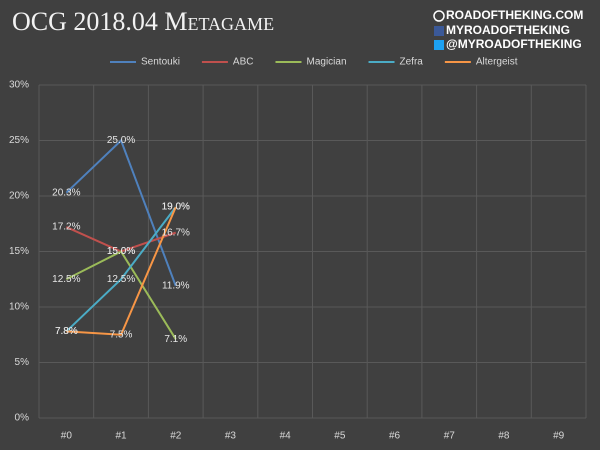 Image resolution: width=600 pixels, height=450 pixels. I want to click on legend-label: Sentouki, so click(160, 62).